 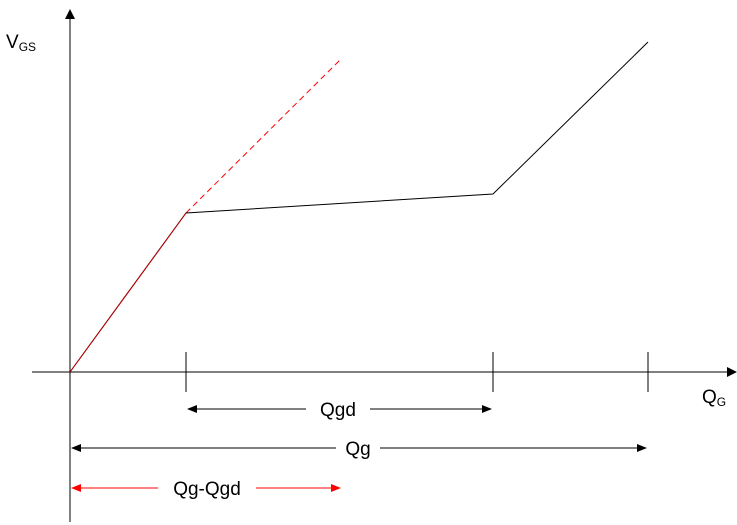 I want to click on x-axis-label-sub: G, so click(x=721, y=402).